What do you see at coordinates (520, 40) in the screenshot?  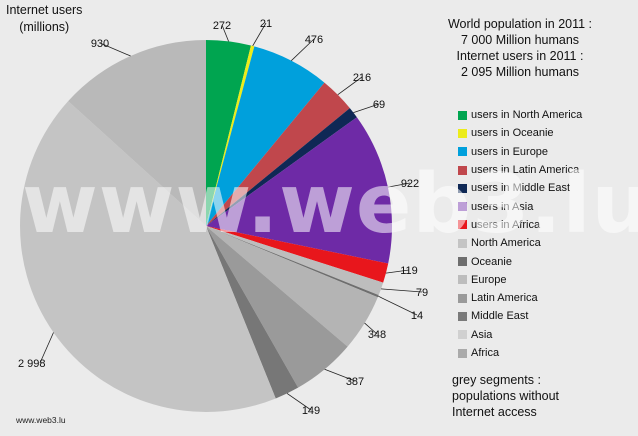 I see `info-line-2: 7 000 Million humans` at bounding box center [520, 40].